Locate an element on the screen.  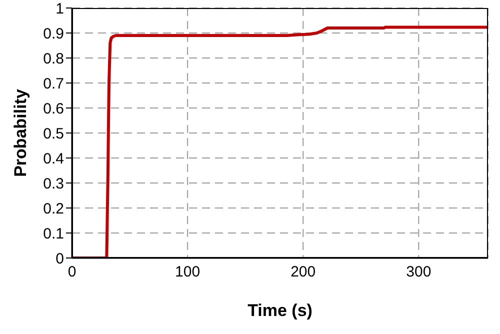
y-axis-title: Probability is located at coordinates (20, 132).